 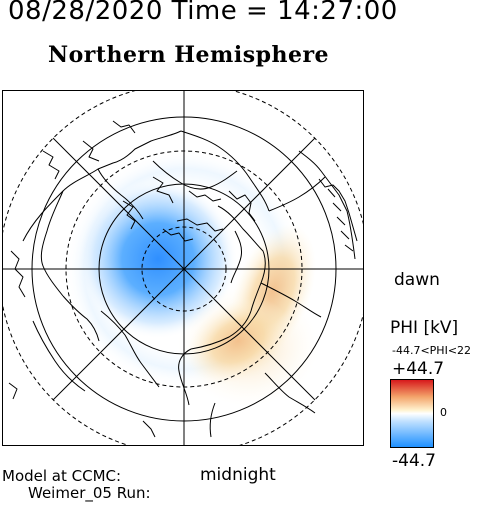 I want to click on dawn-label: dawn, so click(x=417, y=280).